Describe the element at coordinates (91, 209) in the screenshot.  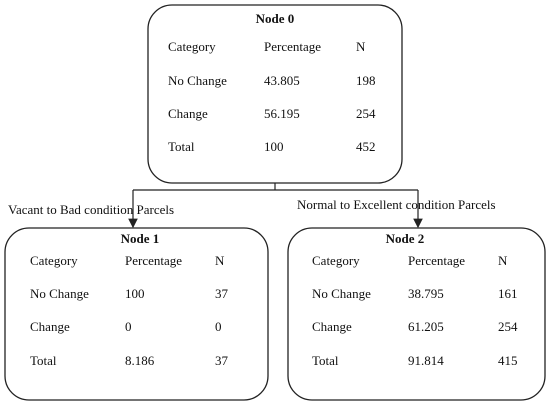
I see `edge-label: Vacant to Bad condition Parcels` at that location.